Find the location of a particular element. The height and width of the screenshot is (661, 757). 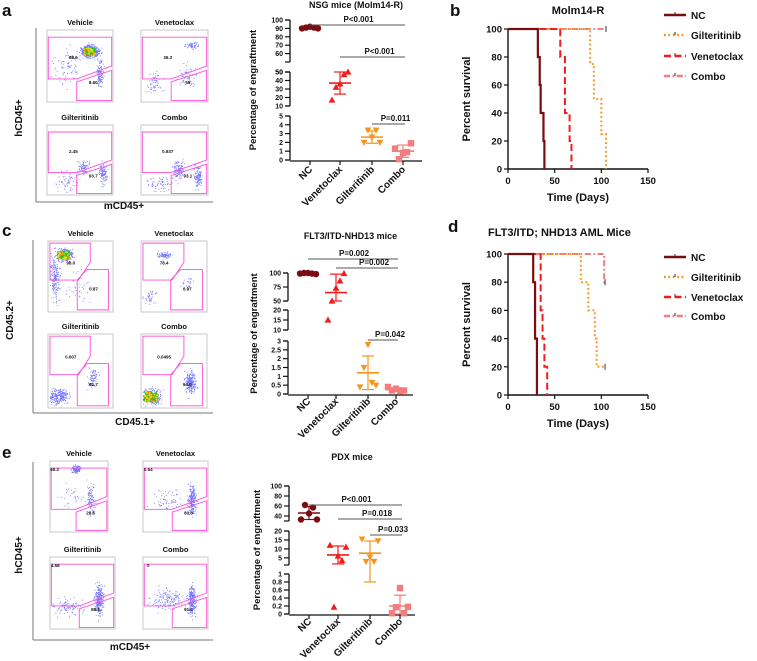

flow-gate-percent: 0.87 is located at coordinates (93, 289).